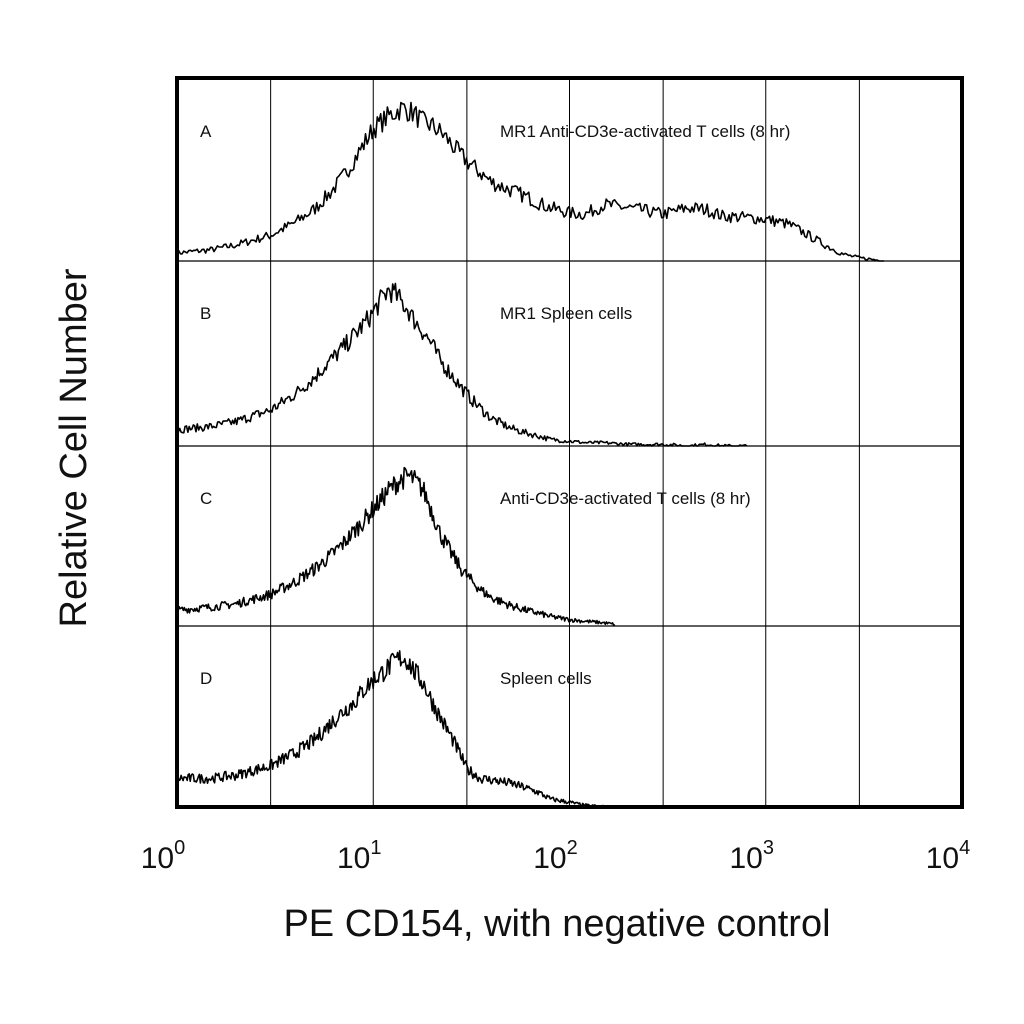 This screenshot has width=1024, height=1024. I want to click on panel-letter-b: B, so click(205, 313).